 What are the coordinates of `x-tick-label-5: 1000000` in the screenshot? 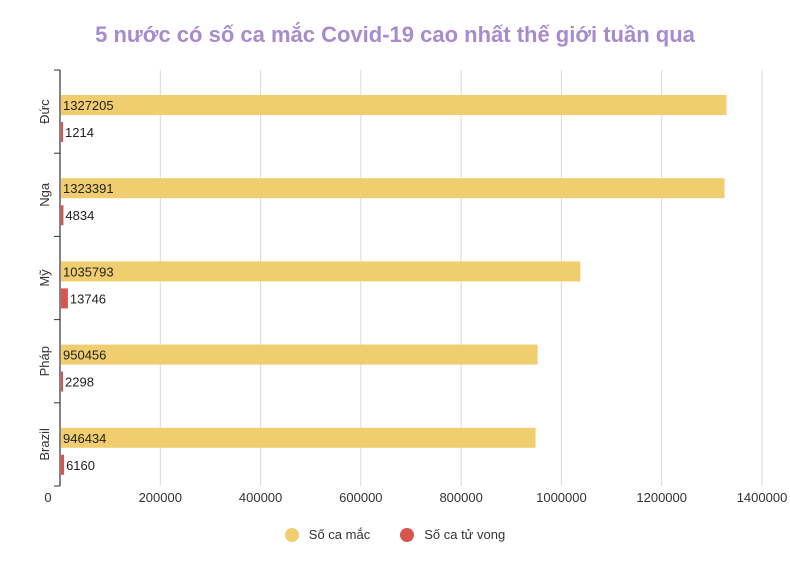 It's located at (561, 497).